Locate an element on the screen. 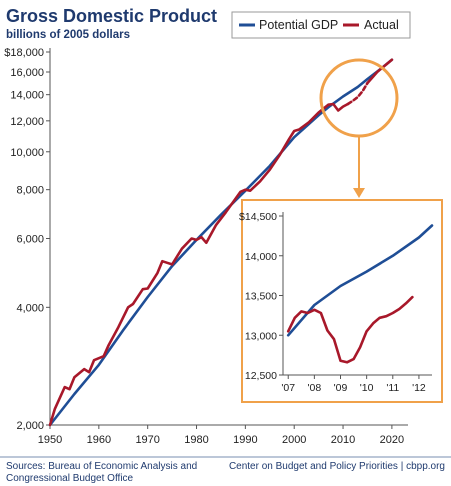  x-tick-label: 1950 is located at coordinates (50, 440).